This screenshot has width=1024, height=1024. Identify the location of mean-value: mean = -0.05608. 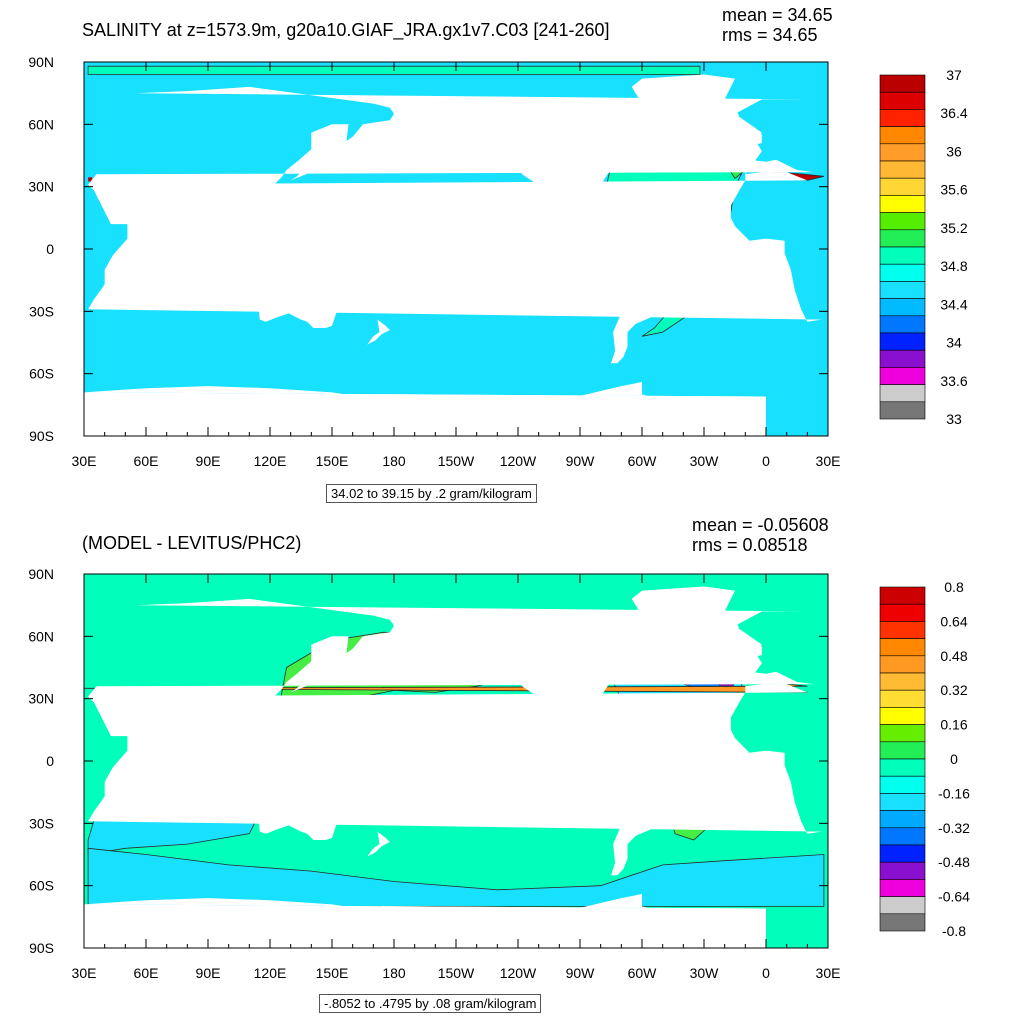
(760, 525).